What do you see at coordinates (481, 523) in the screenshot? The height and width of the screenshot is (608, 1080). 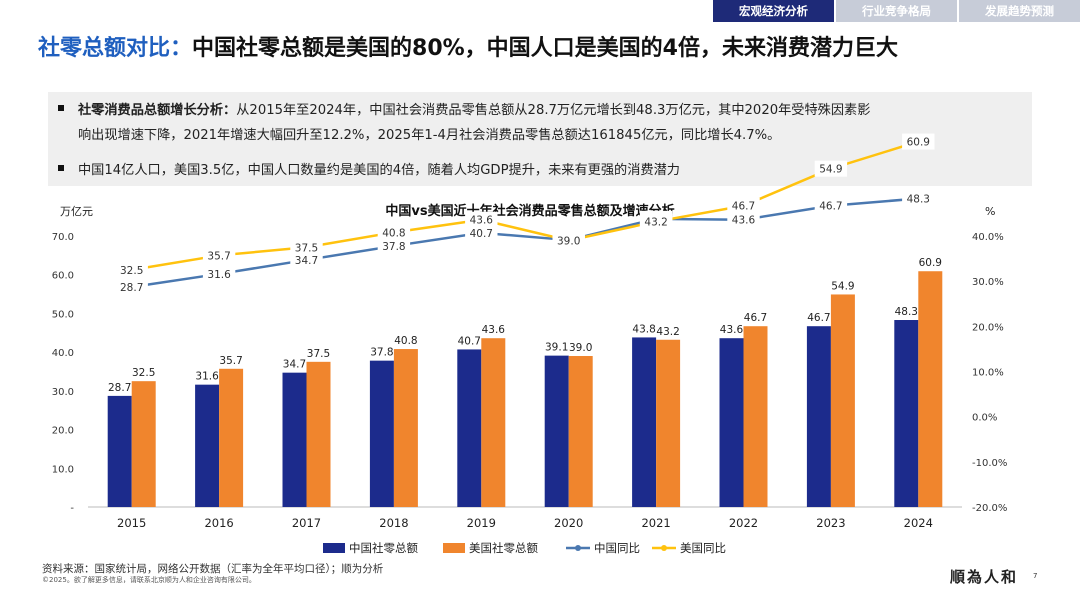 I see `category-label: 2019` at bounding box center [481, 523].